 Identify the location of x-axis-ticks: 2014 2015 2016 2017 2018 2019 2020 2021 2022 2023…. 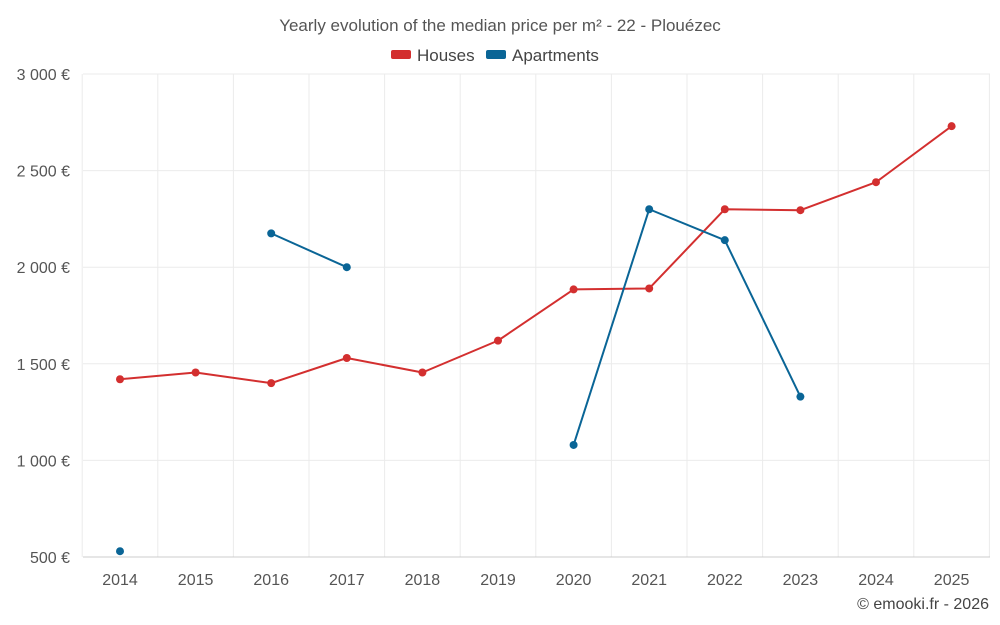
(535, 580).